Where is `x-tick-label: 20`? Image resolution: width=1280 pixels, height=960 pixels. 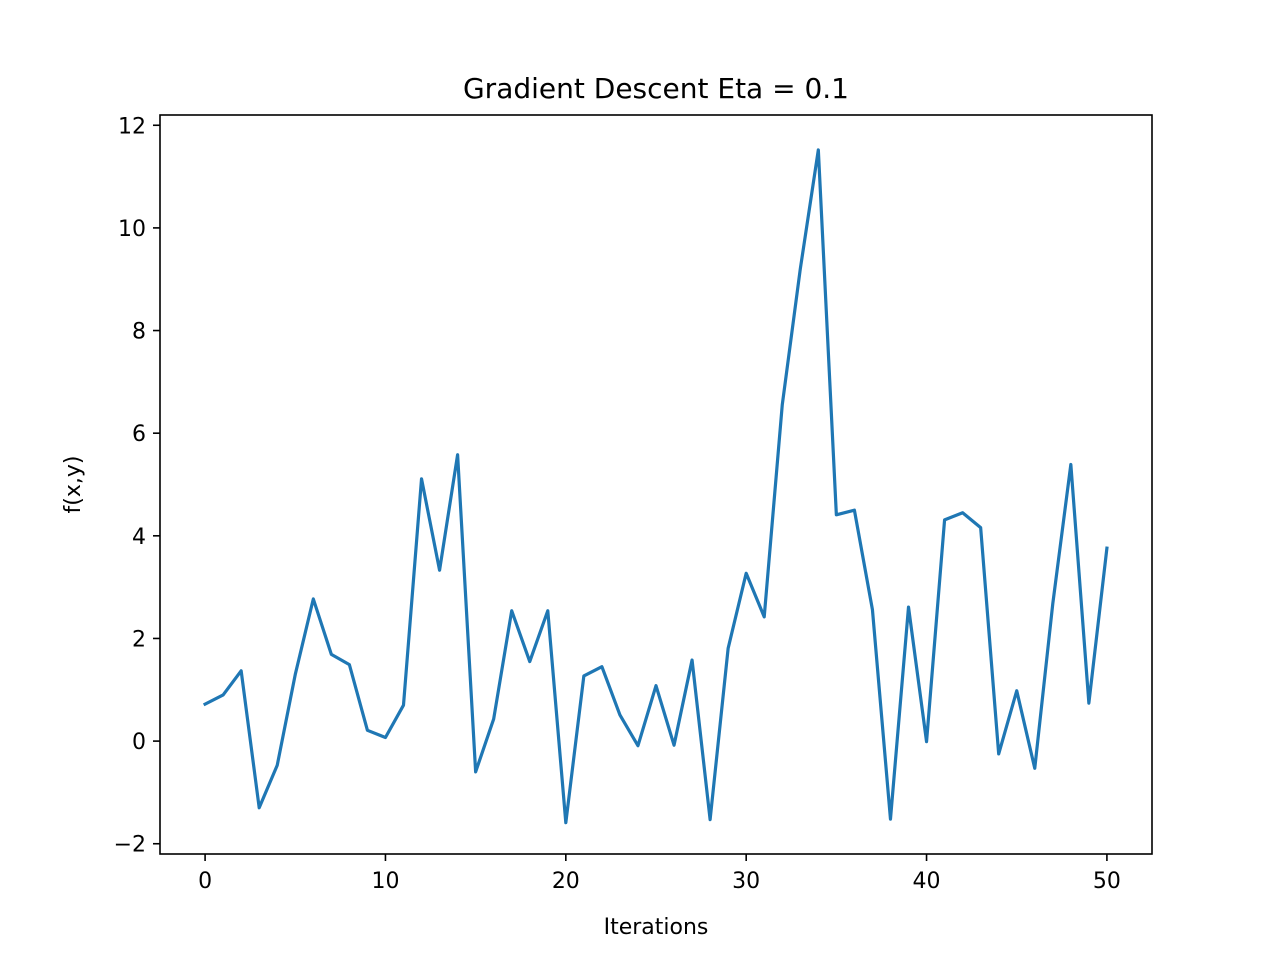
x-tick-label: 20 is located at coordinates (566, 881).